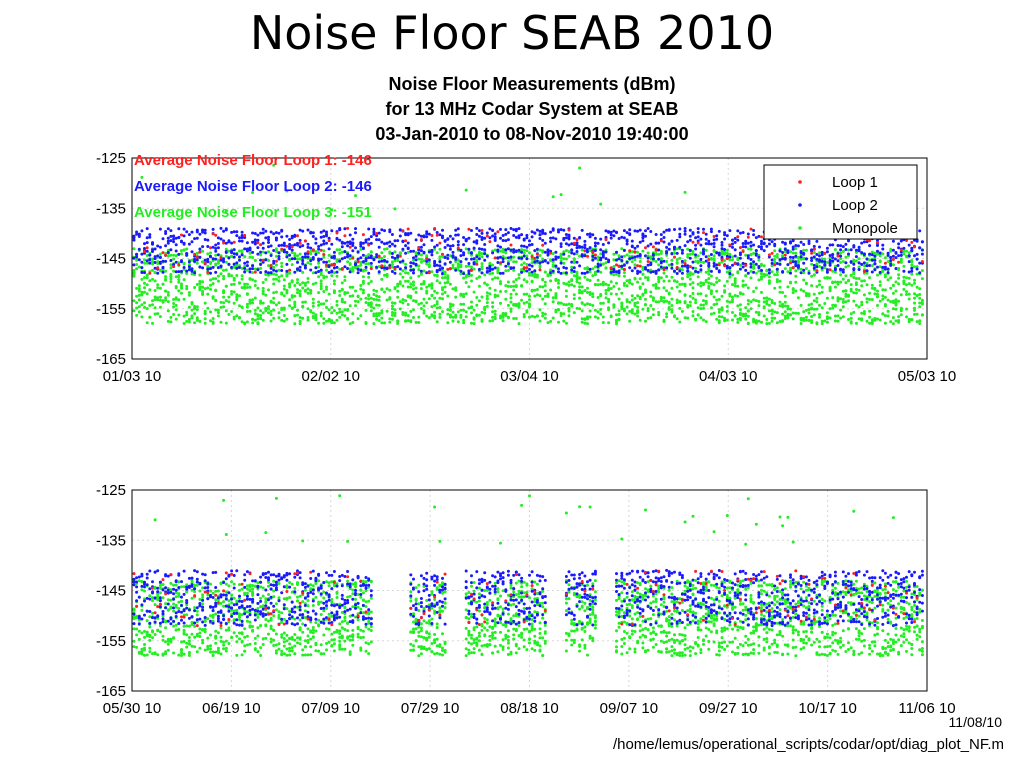  I want to click on y-tick-label: -125, so click(111, 158).